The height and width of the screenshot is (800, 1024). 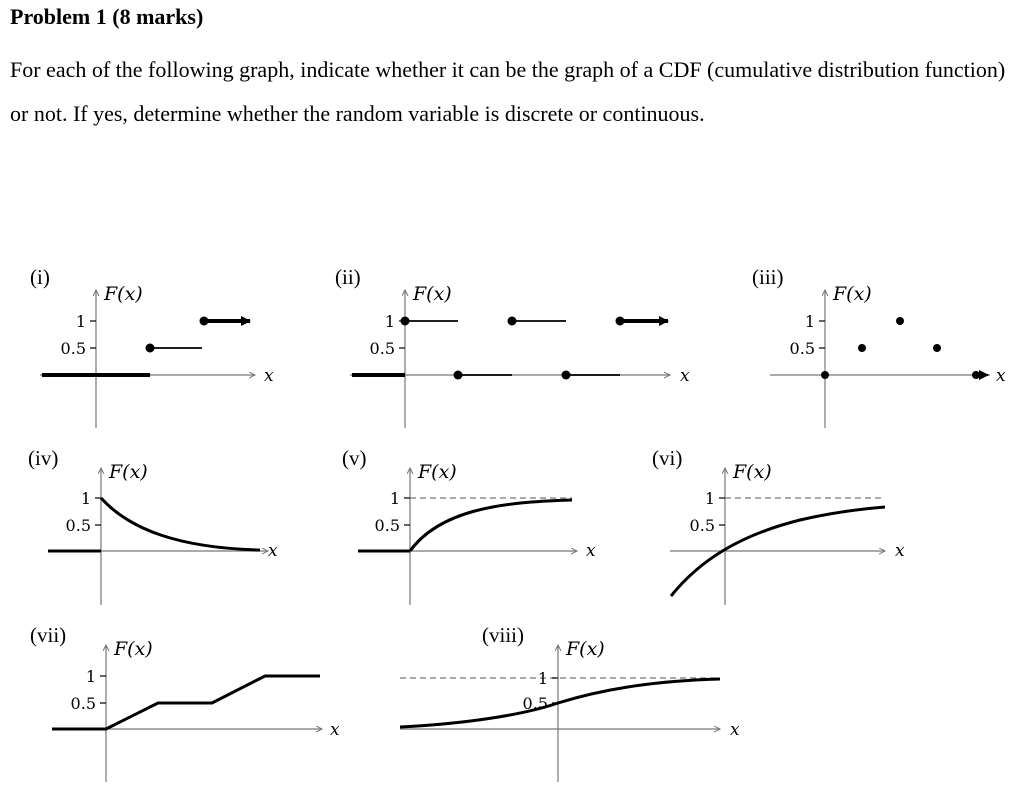 What do you see at coordinates (702, 525) in the screenshot?
I see `graph-vi-tick-05: 0.5` at bounding box center [702, 525].